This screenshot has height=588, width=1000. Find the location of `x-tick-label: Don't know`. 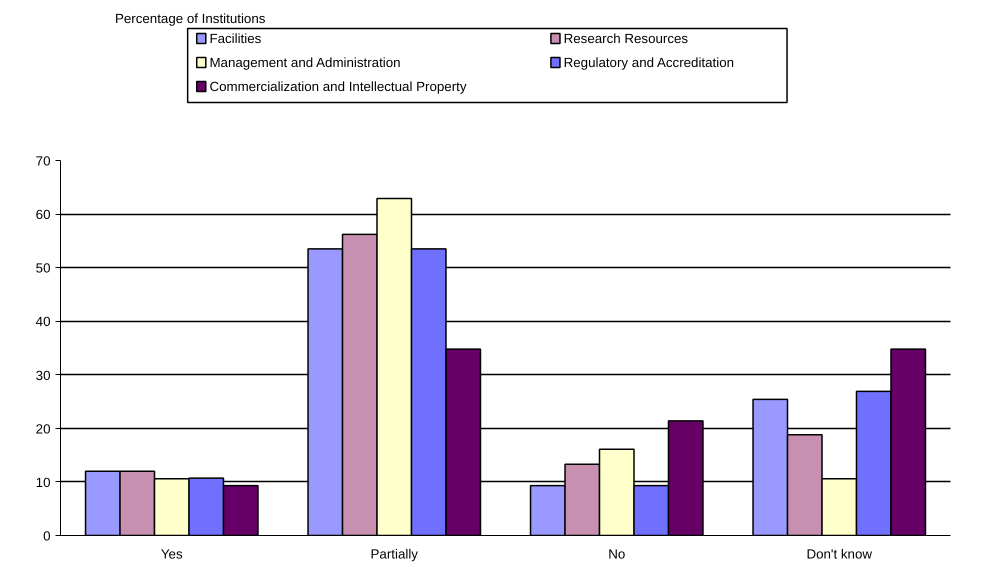

x-tick-label: Don't know is located at coordinates (839, 554).